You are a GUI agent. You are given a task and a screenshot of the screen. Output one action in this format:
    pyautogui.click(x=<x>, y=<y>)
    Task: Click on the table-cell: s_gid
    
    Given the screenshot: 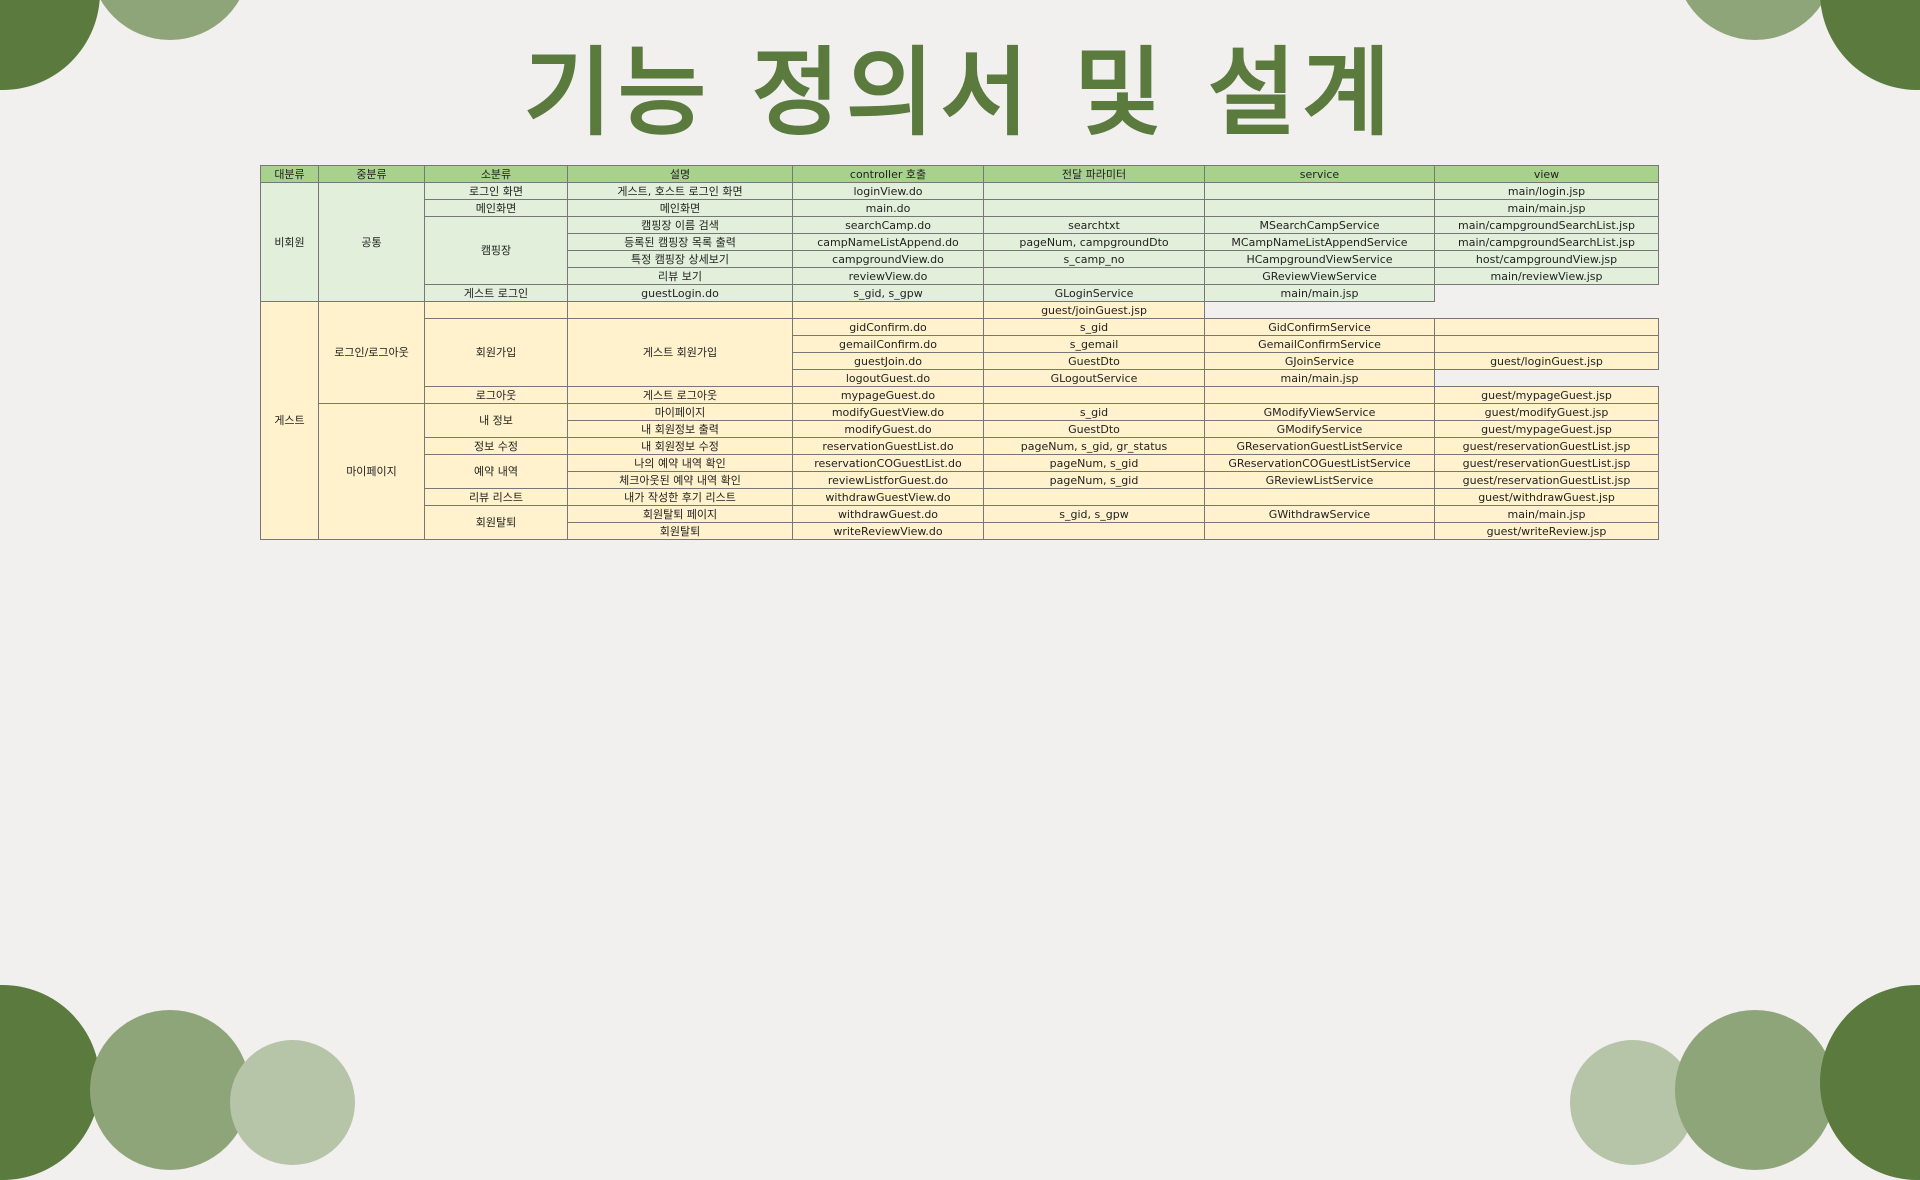 What is the action you would take?
    pyautogui.click(x=1094, y=327)
    